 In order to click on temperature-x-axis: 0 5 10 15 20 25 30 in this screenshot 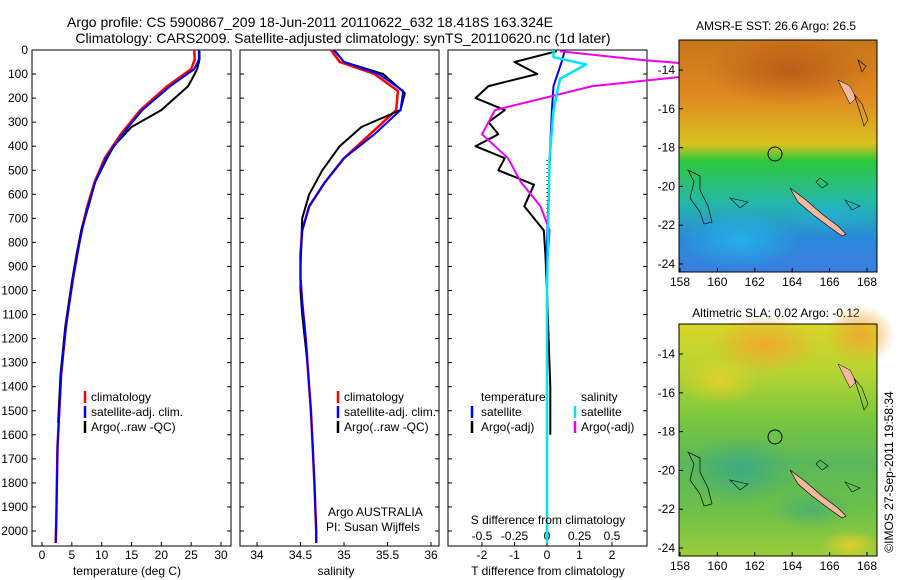, I will do `click(133, 552)`.